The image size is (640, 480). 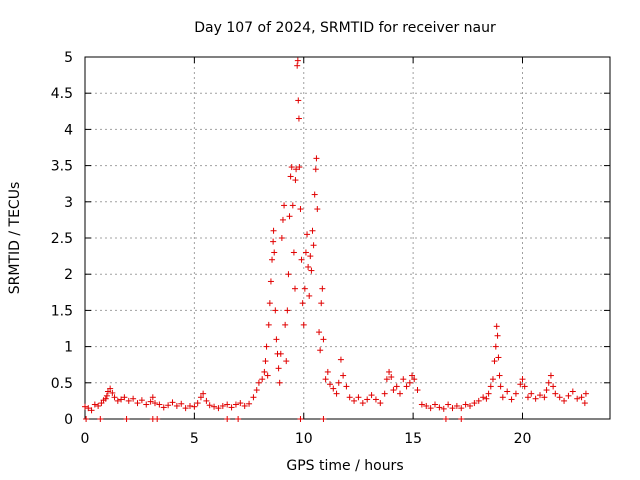 What do you see at coordinates (304, 439) in the screenshot?
I see `x-tick-label: 10` at bounding box center [304, 439].